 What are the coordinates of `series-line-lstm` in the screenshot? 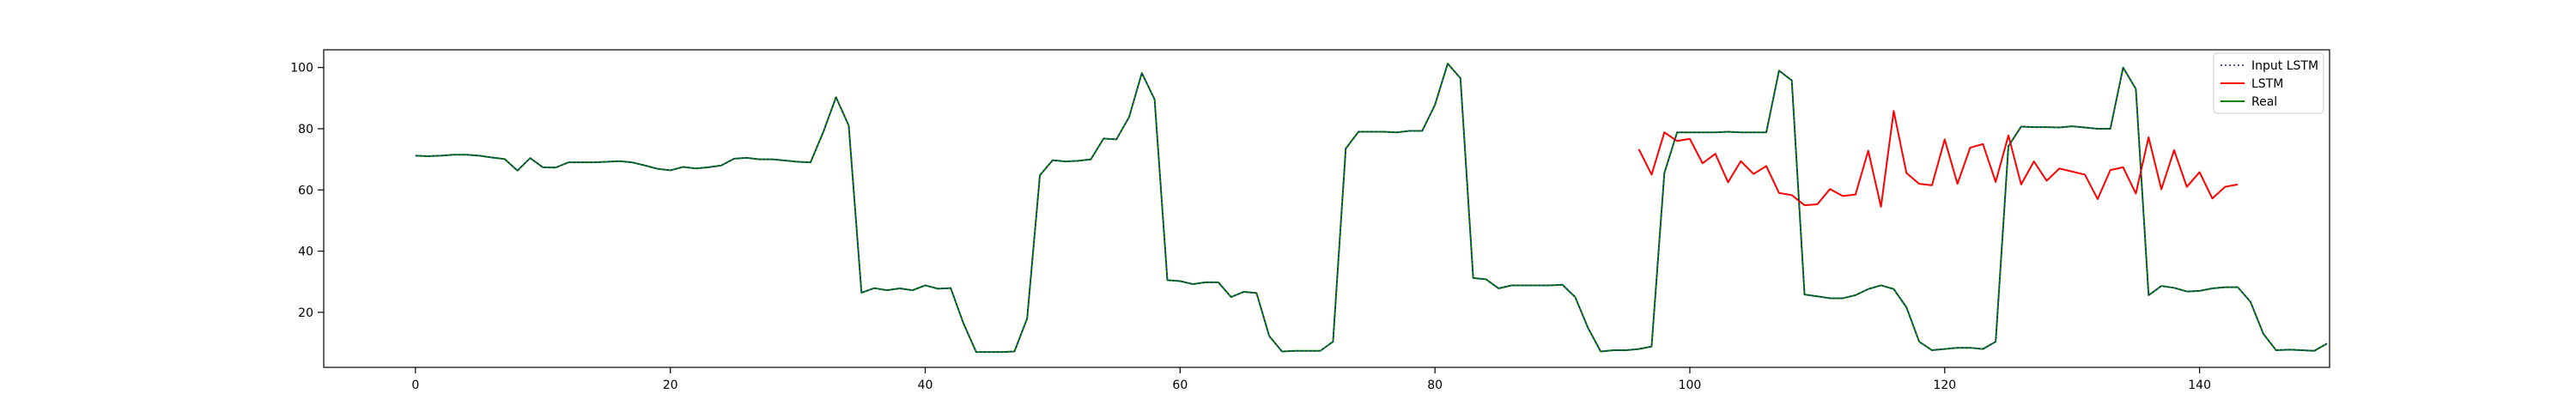 It's located at (1938, 159).